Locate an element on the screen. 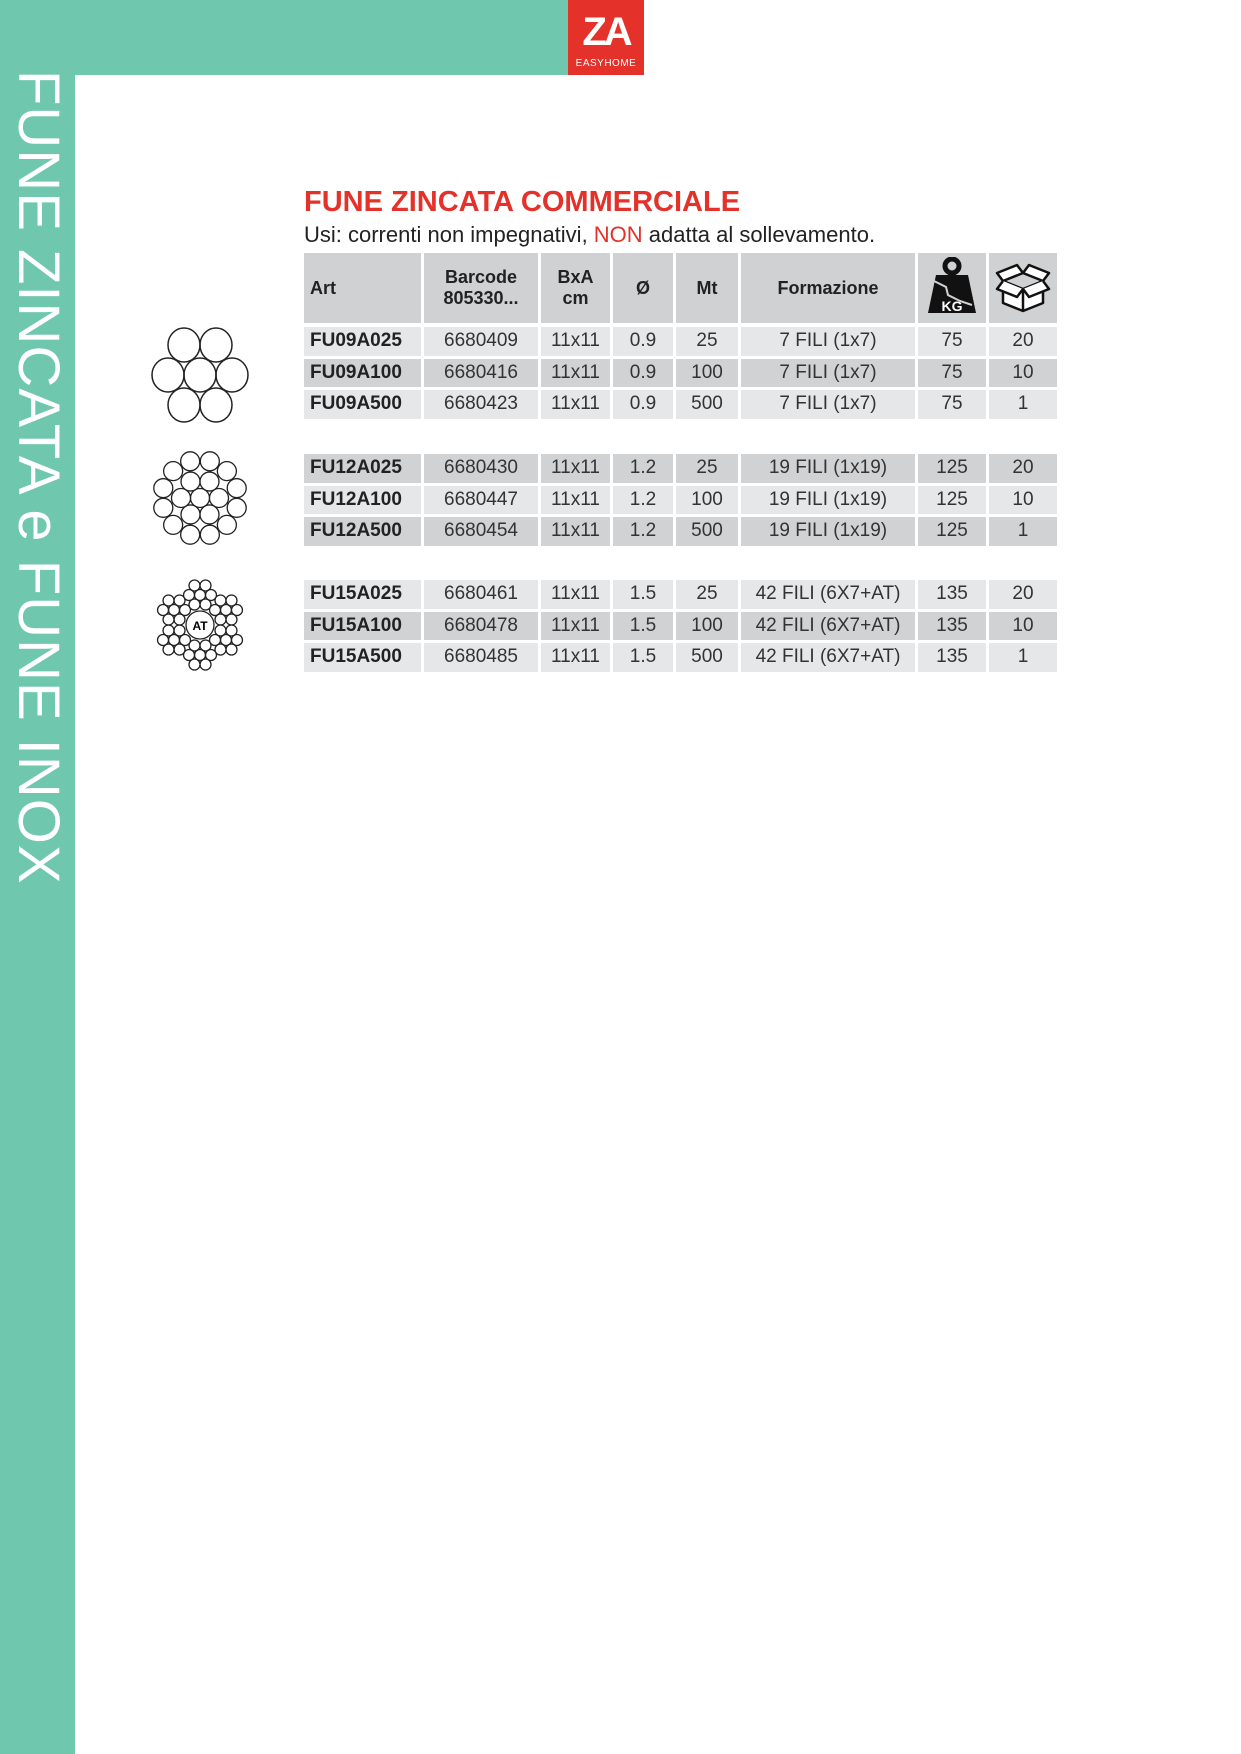 Image resolution: width=1241 pixels, height=1754 pixels. page-title: FUNE ZINCATA COMMERCIALE is located at coordinates (522, 202).